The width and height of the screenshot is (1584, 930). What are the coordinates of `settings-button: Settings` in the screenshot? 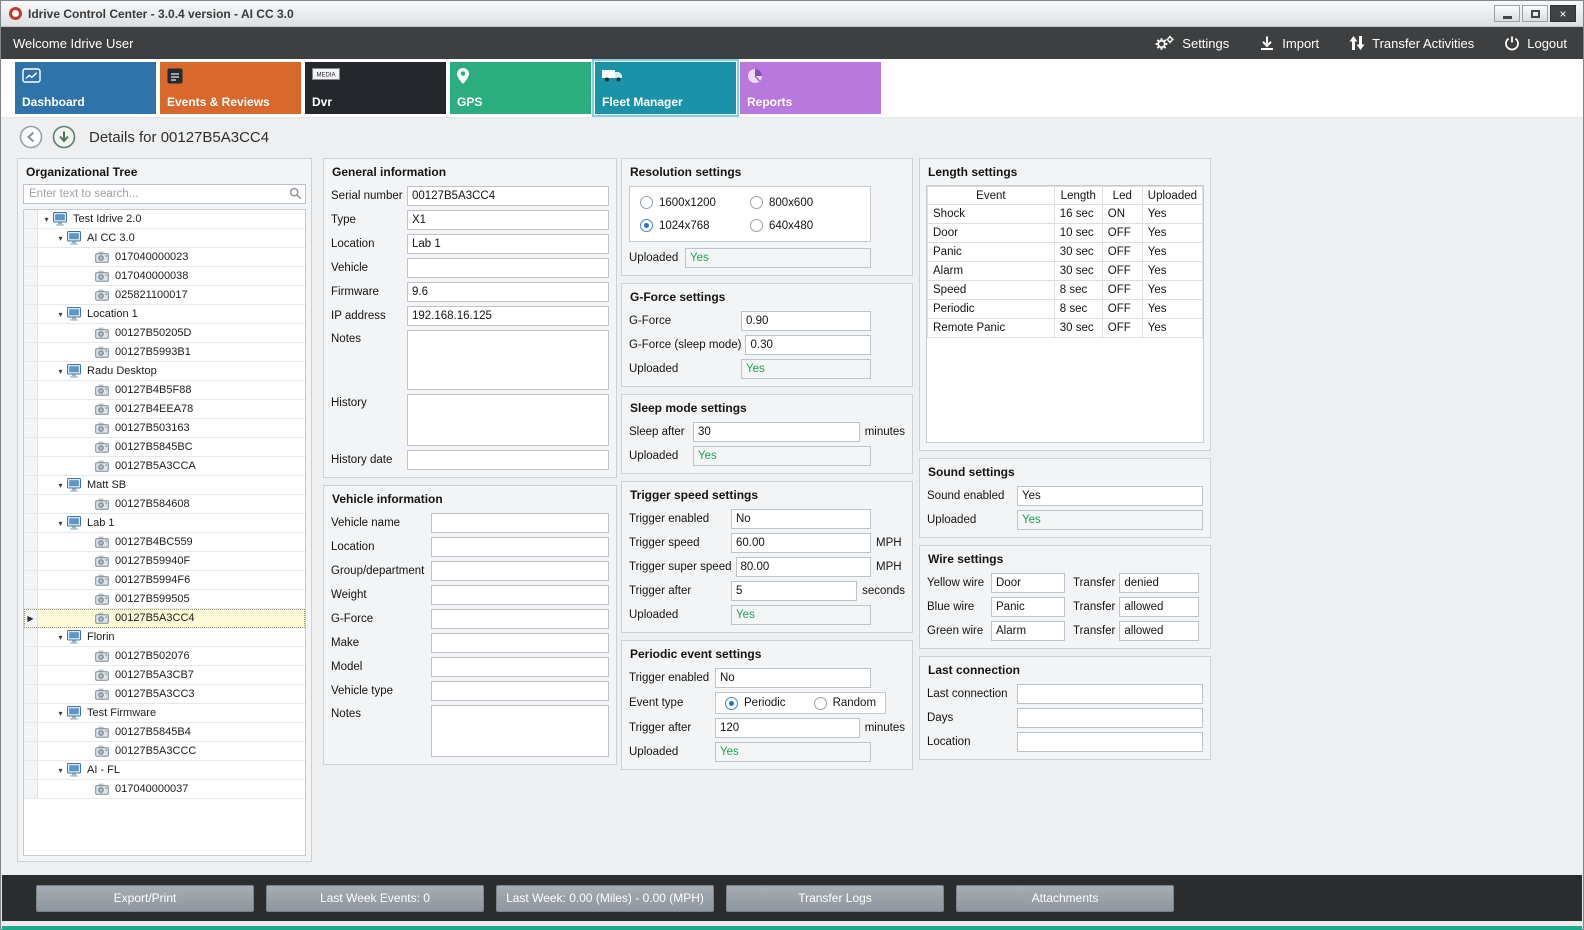 It's located at (1191, 43).